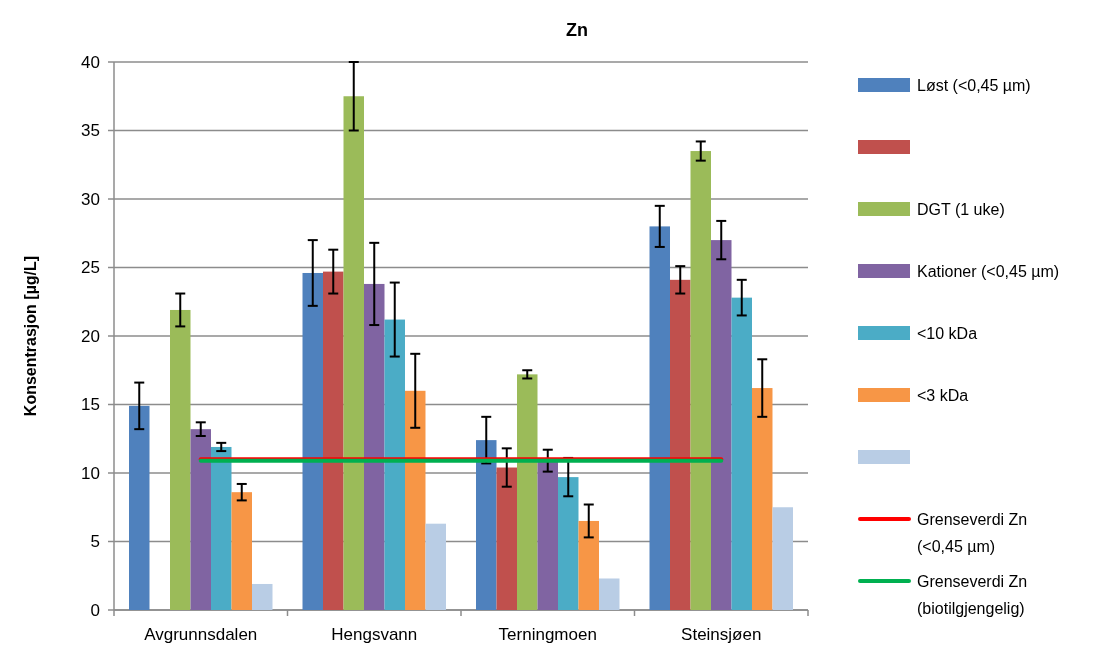 The image size is (1112, 659). Describe the element at coordinates (974, 85) in the screenshot. I see `legend-label: Løst (<0,45 µm)` at that location.